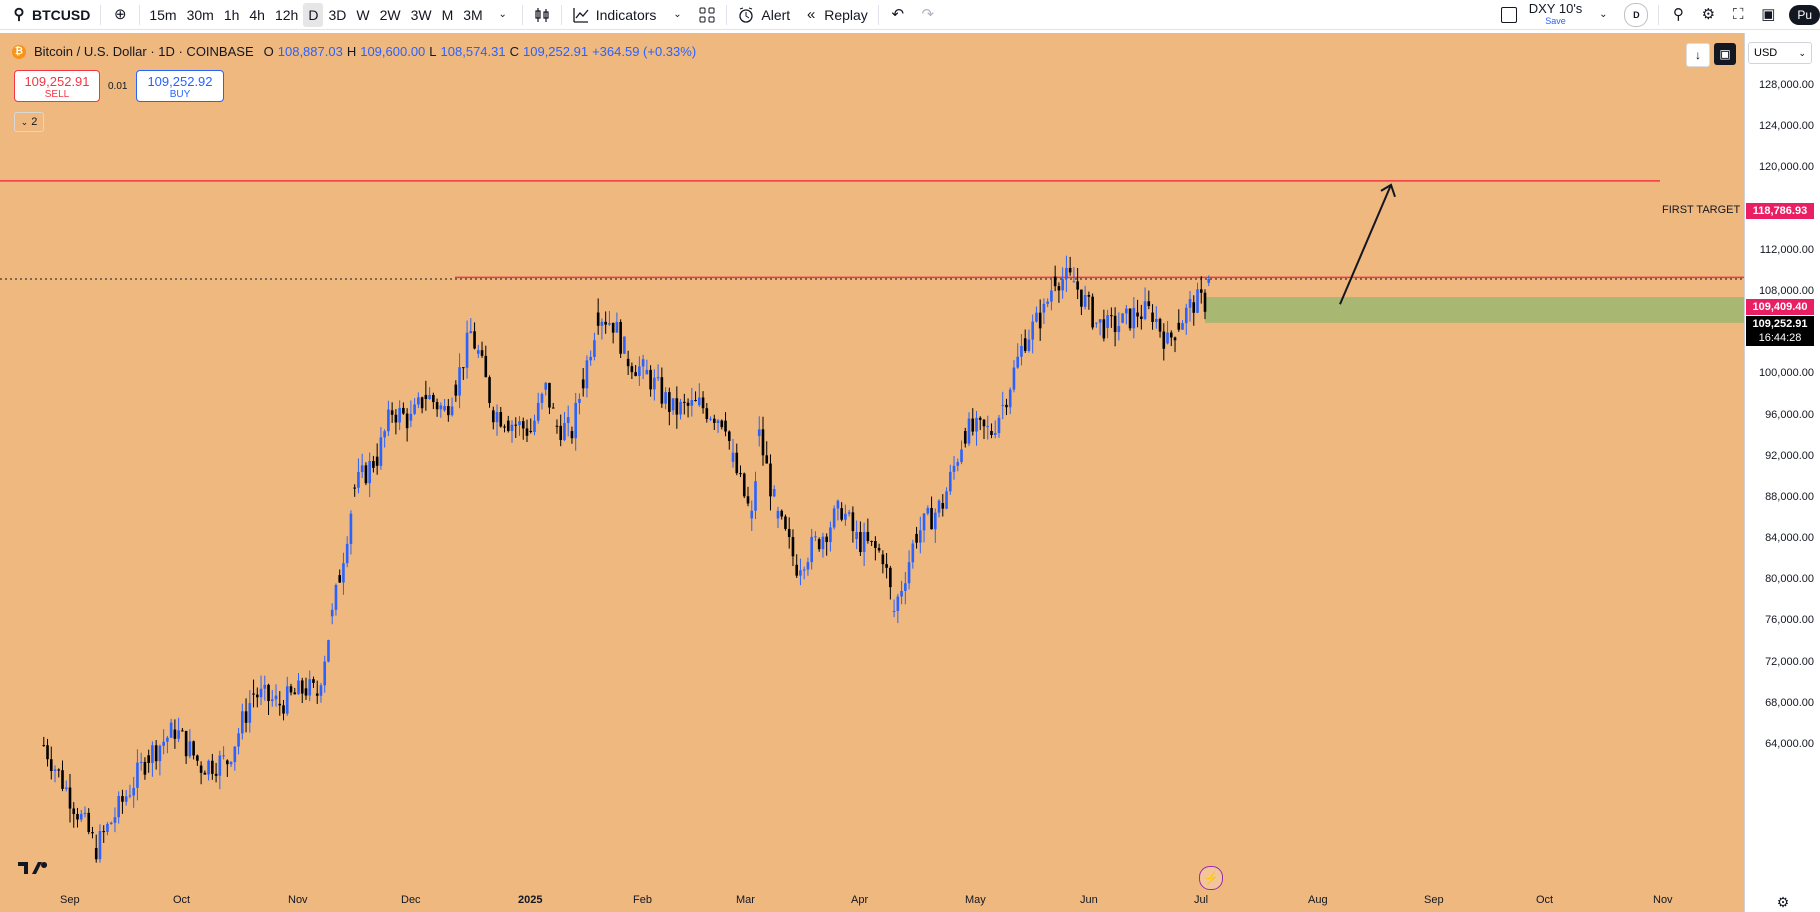  I want to click on compare-button: ⊕, so click(120, 15).